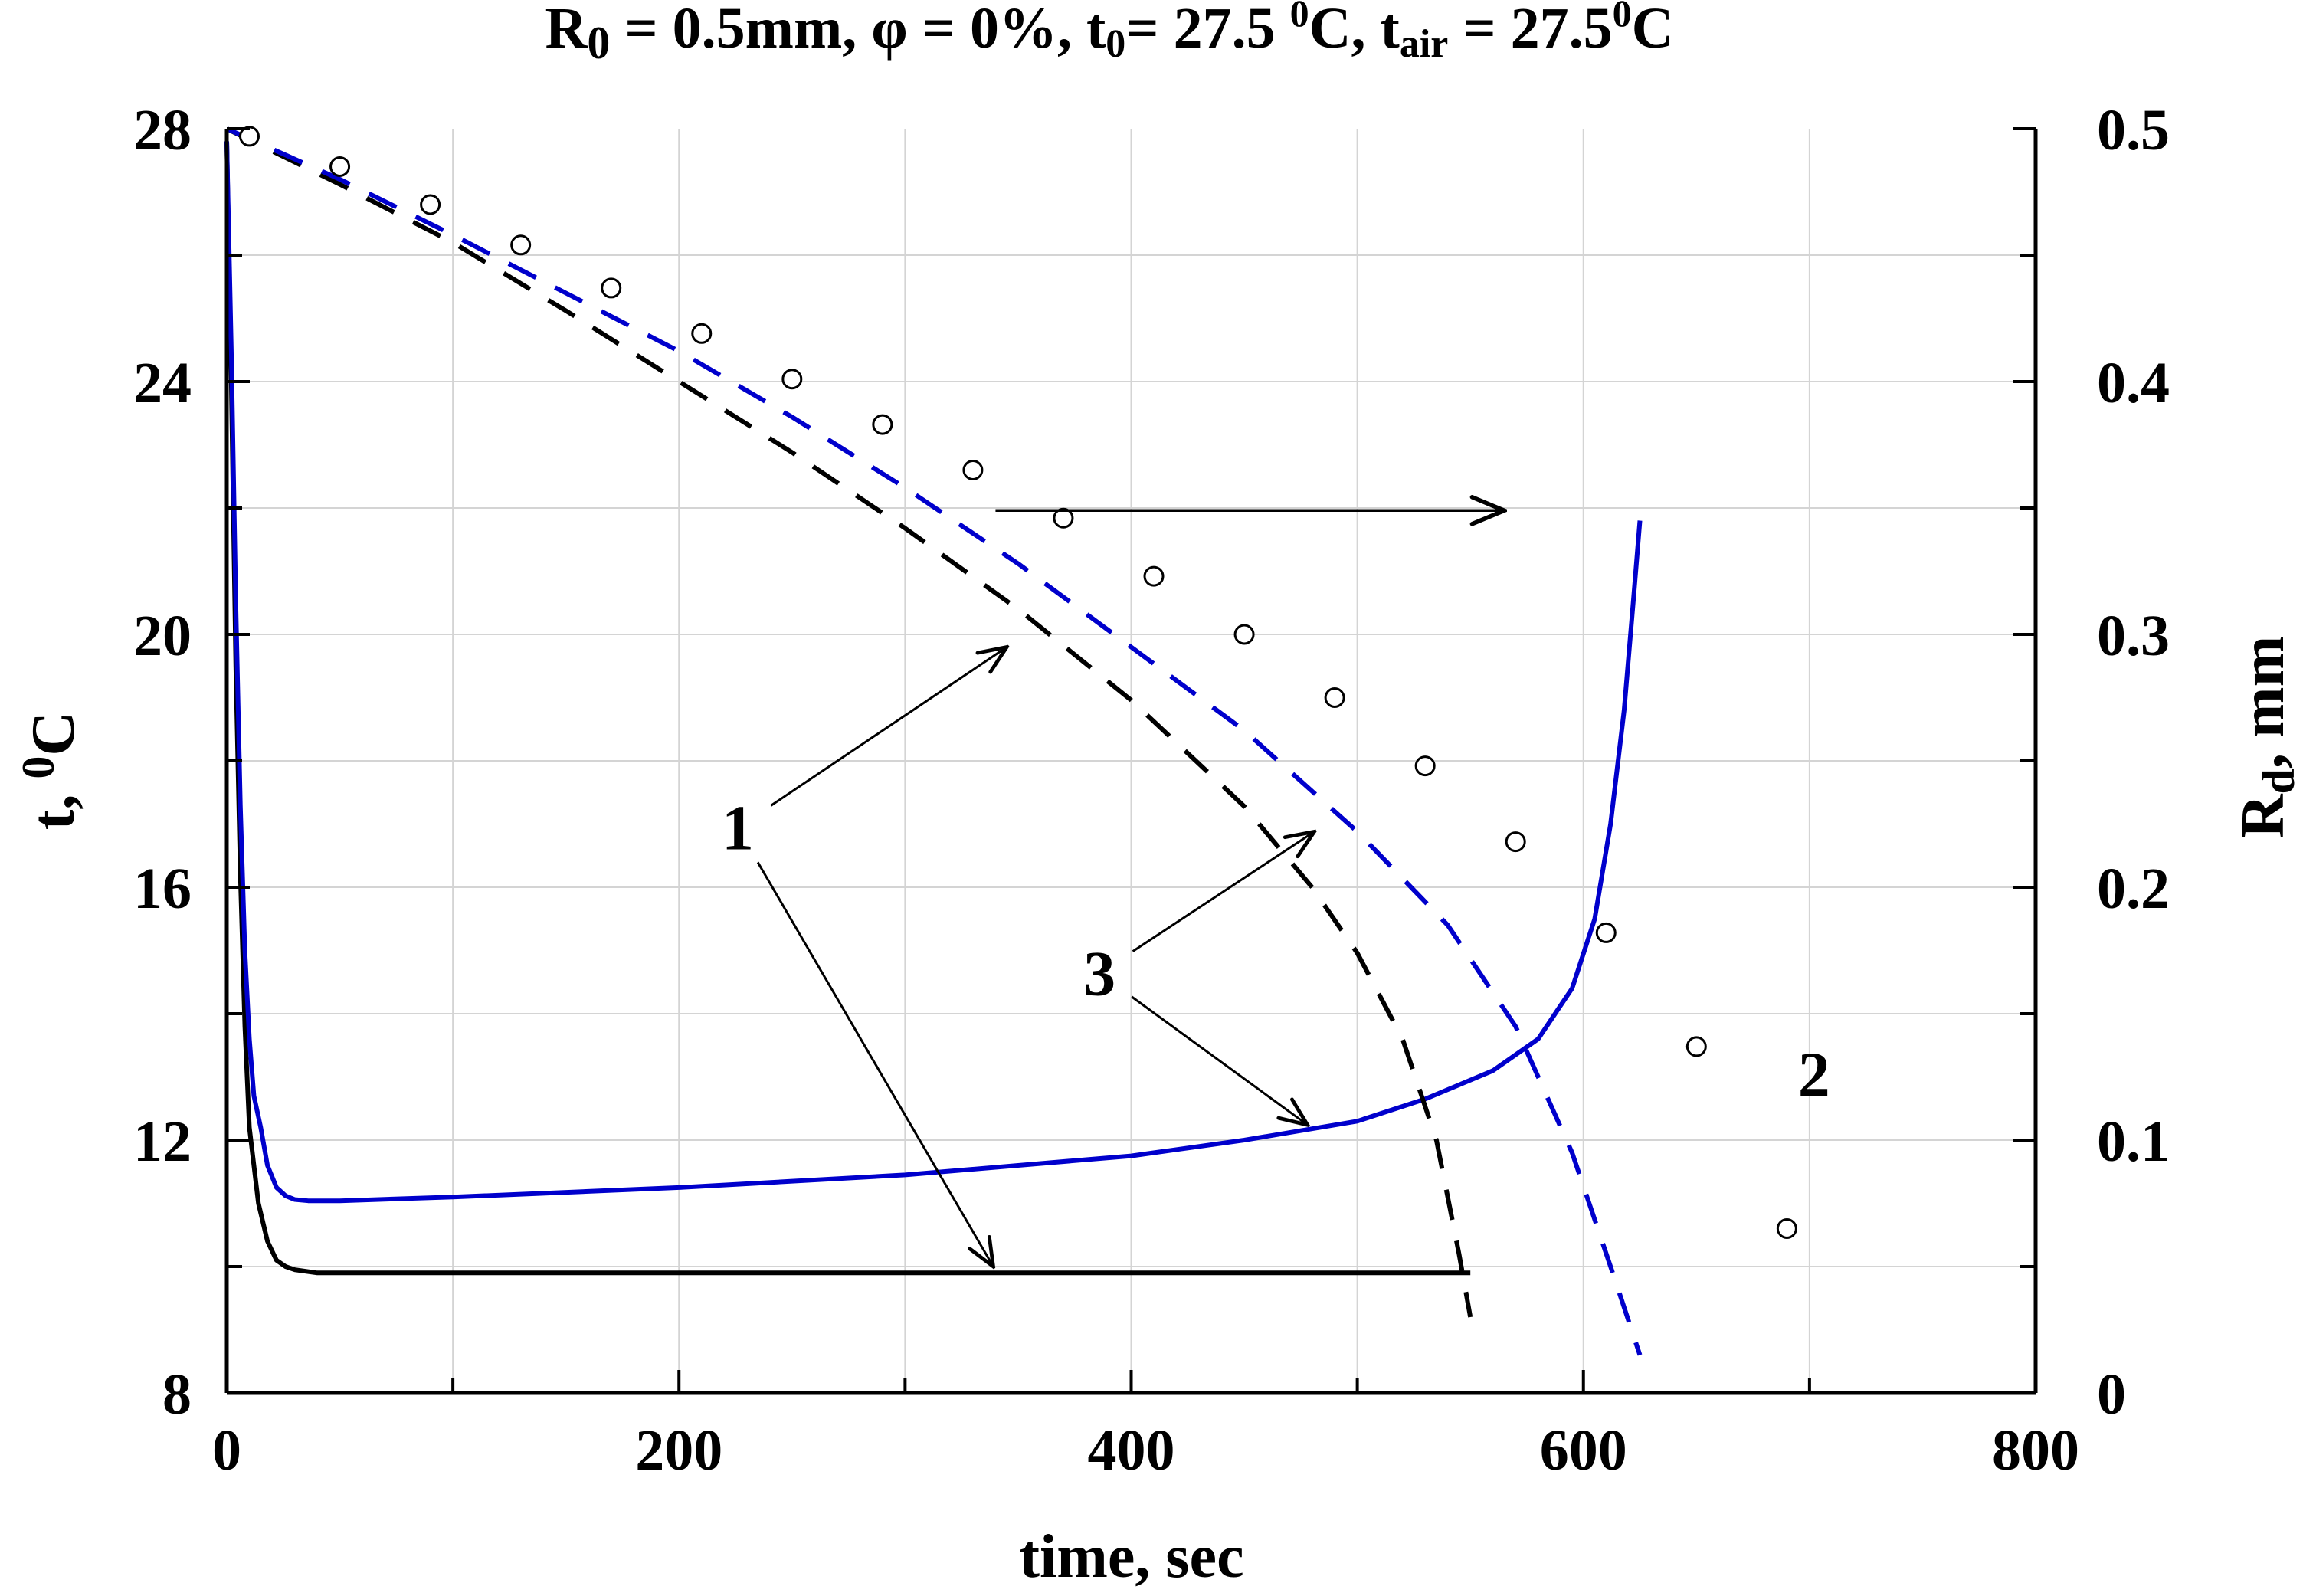 This screenshot has width=2303, height=1596. Describe the element at coordinates (2266, 737) in the screenshot. I see `y-axis-right-title: Rd, mm` at that location.